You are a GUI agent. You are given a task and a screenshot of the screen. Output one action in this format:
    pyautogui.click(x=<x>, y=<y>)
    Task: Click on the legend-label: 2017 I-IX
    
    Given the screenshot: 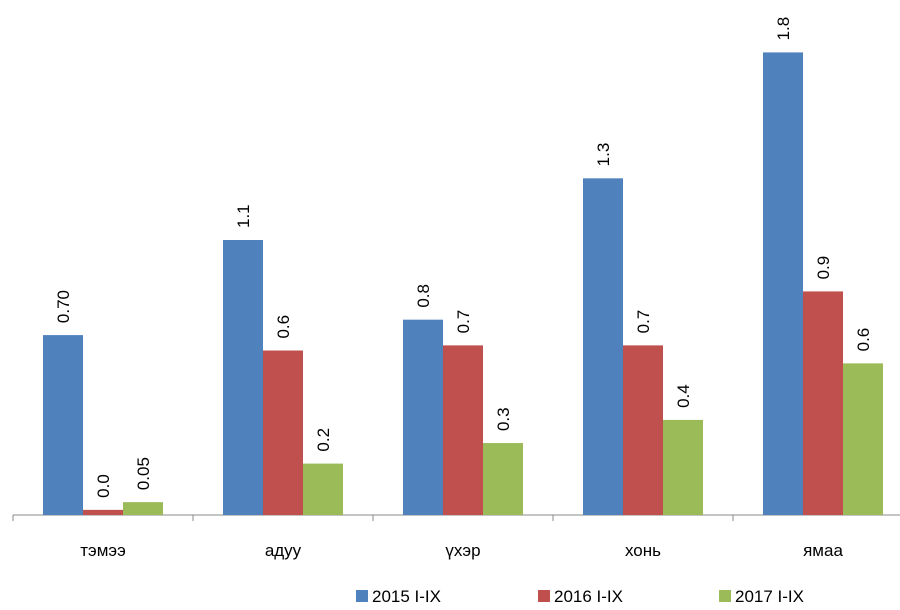 What is the action you would take?
    pyautogui.click(x=769, y=596)
    